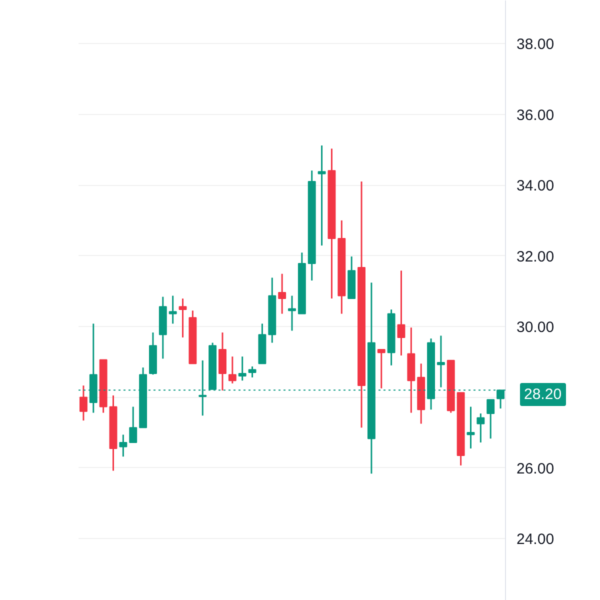 The image size is (600, 600). I want to click on y-tick-label: 38.00, so click(535, 45).